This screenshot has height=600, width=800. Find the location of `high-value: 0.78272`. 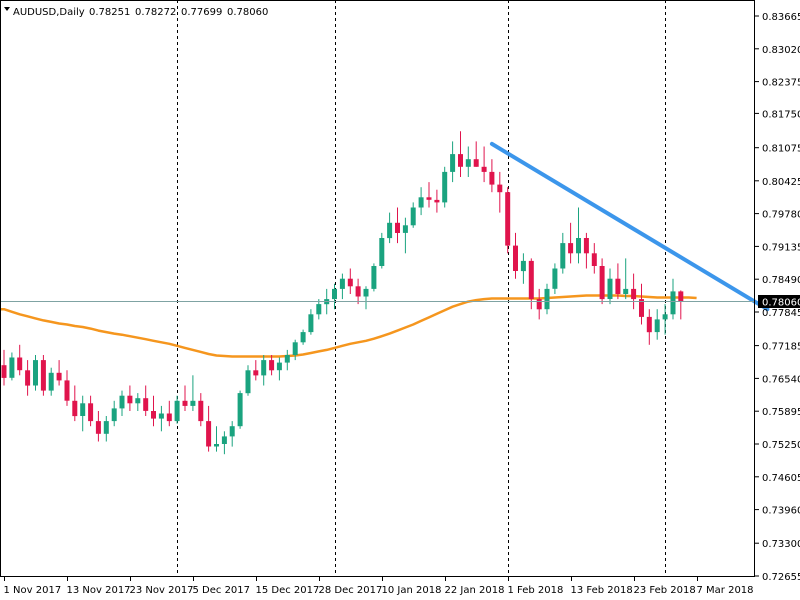

high-value: 0.78272 is located at coordinates (155, 12).